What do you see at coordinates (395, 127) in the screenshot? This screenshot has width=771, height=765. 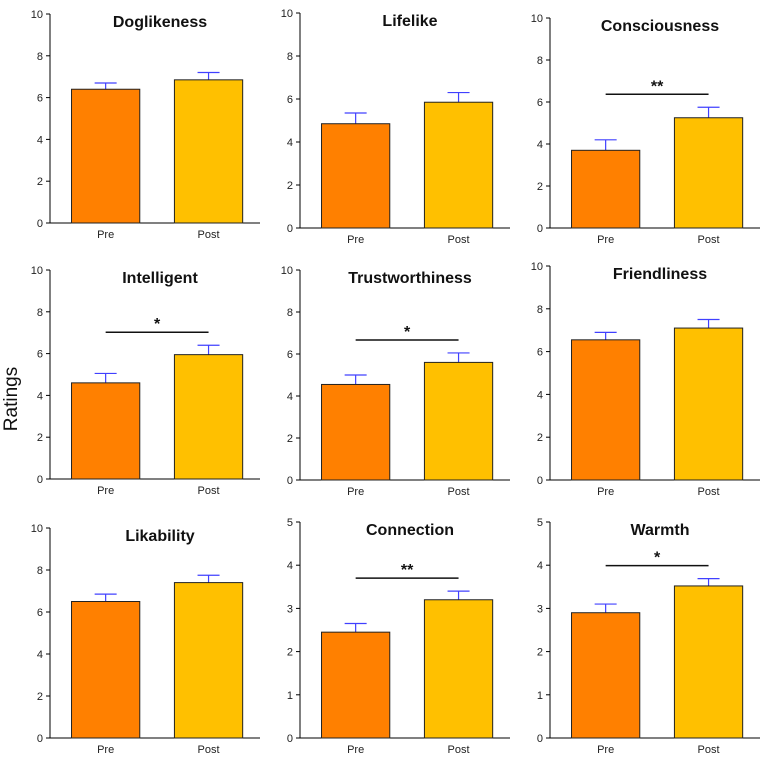 I see `chart-panel-lifelike: Lifelike 0 2 4 6 8 10 Pre Post` at bounding box center [395, 127].